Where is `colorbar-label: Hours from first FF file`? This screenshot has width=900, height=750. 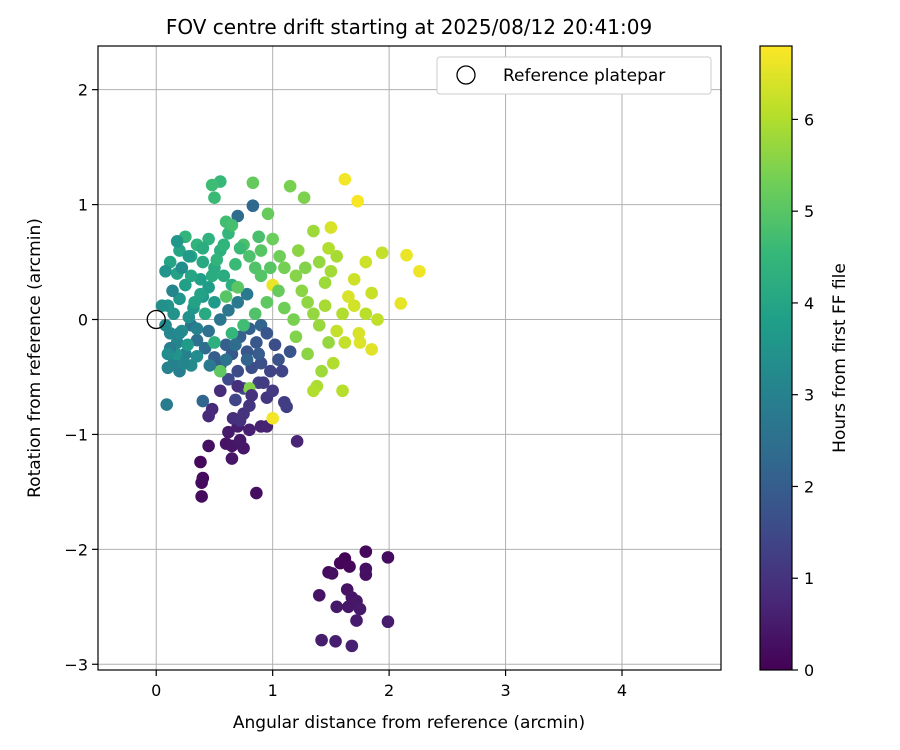 colorbar-label: Hours from first FF file is located at coordinates (840, 358).